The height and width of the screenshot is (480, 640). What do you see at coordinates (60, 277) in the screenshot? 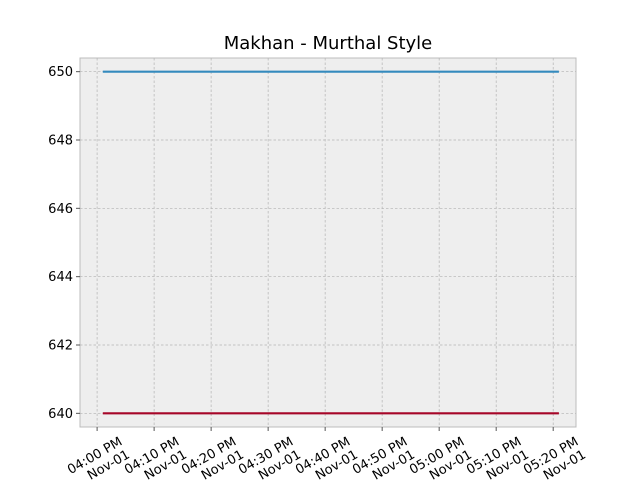
I see `y-tick-label: 644` at bounding box center [60, 277].